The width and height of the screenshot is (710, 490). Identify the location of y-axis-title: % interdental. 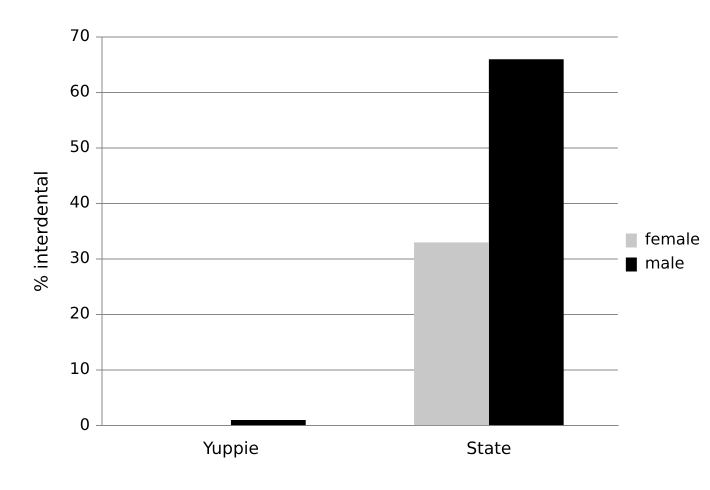
(41, 231).